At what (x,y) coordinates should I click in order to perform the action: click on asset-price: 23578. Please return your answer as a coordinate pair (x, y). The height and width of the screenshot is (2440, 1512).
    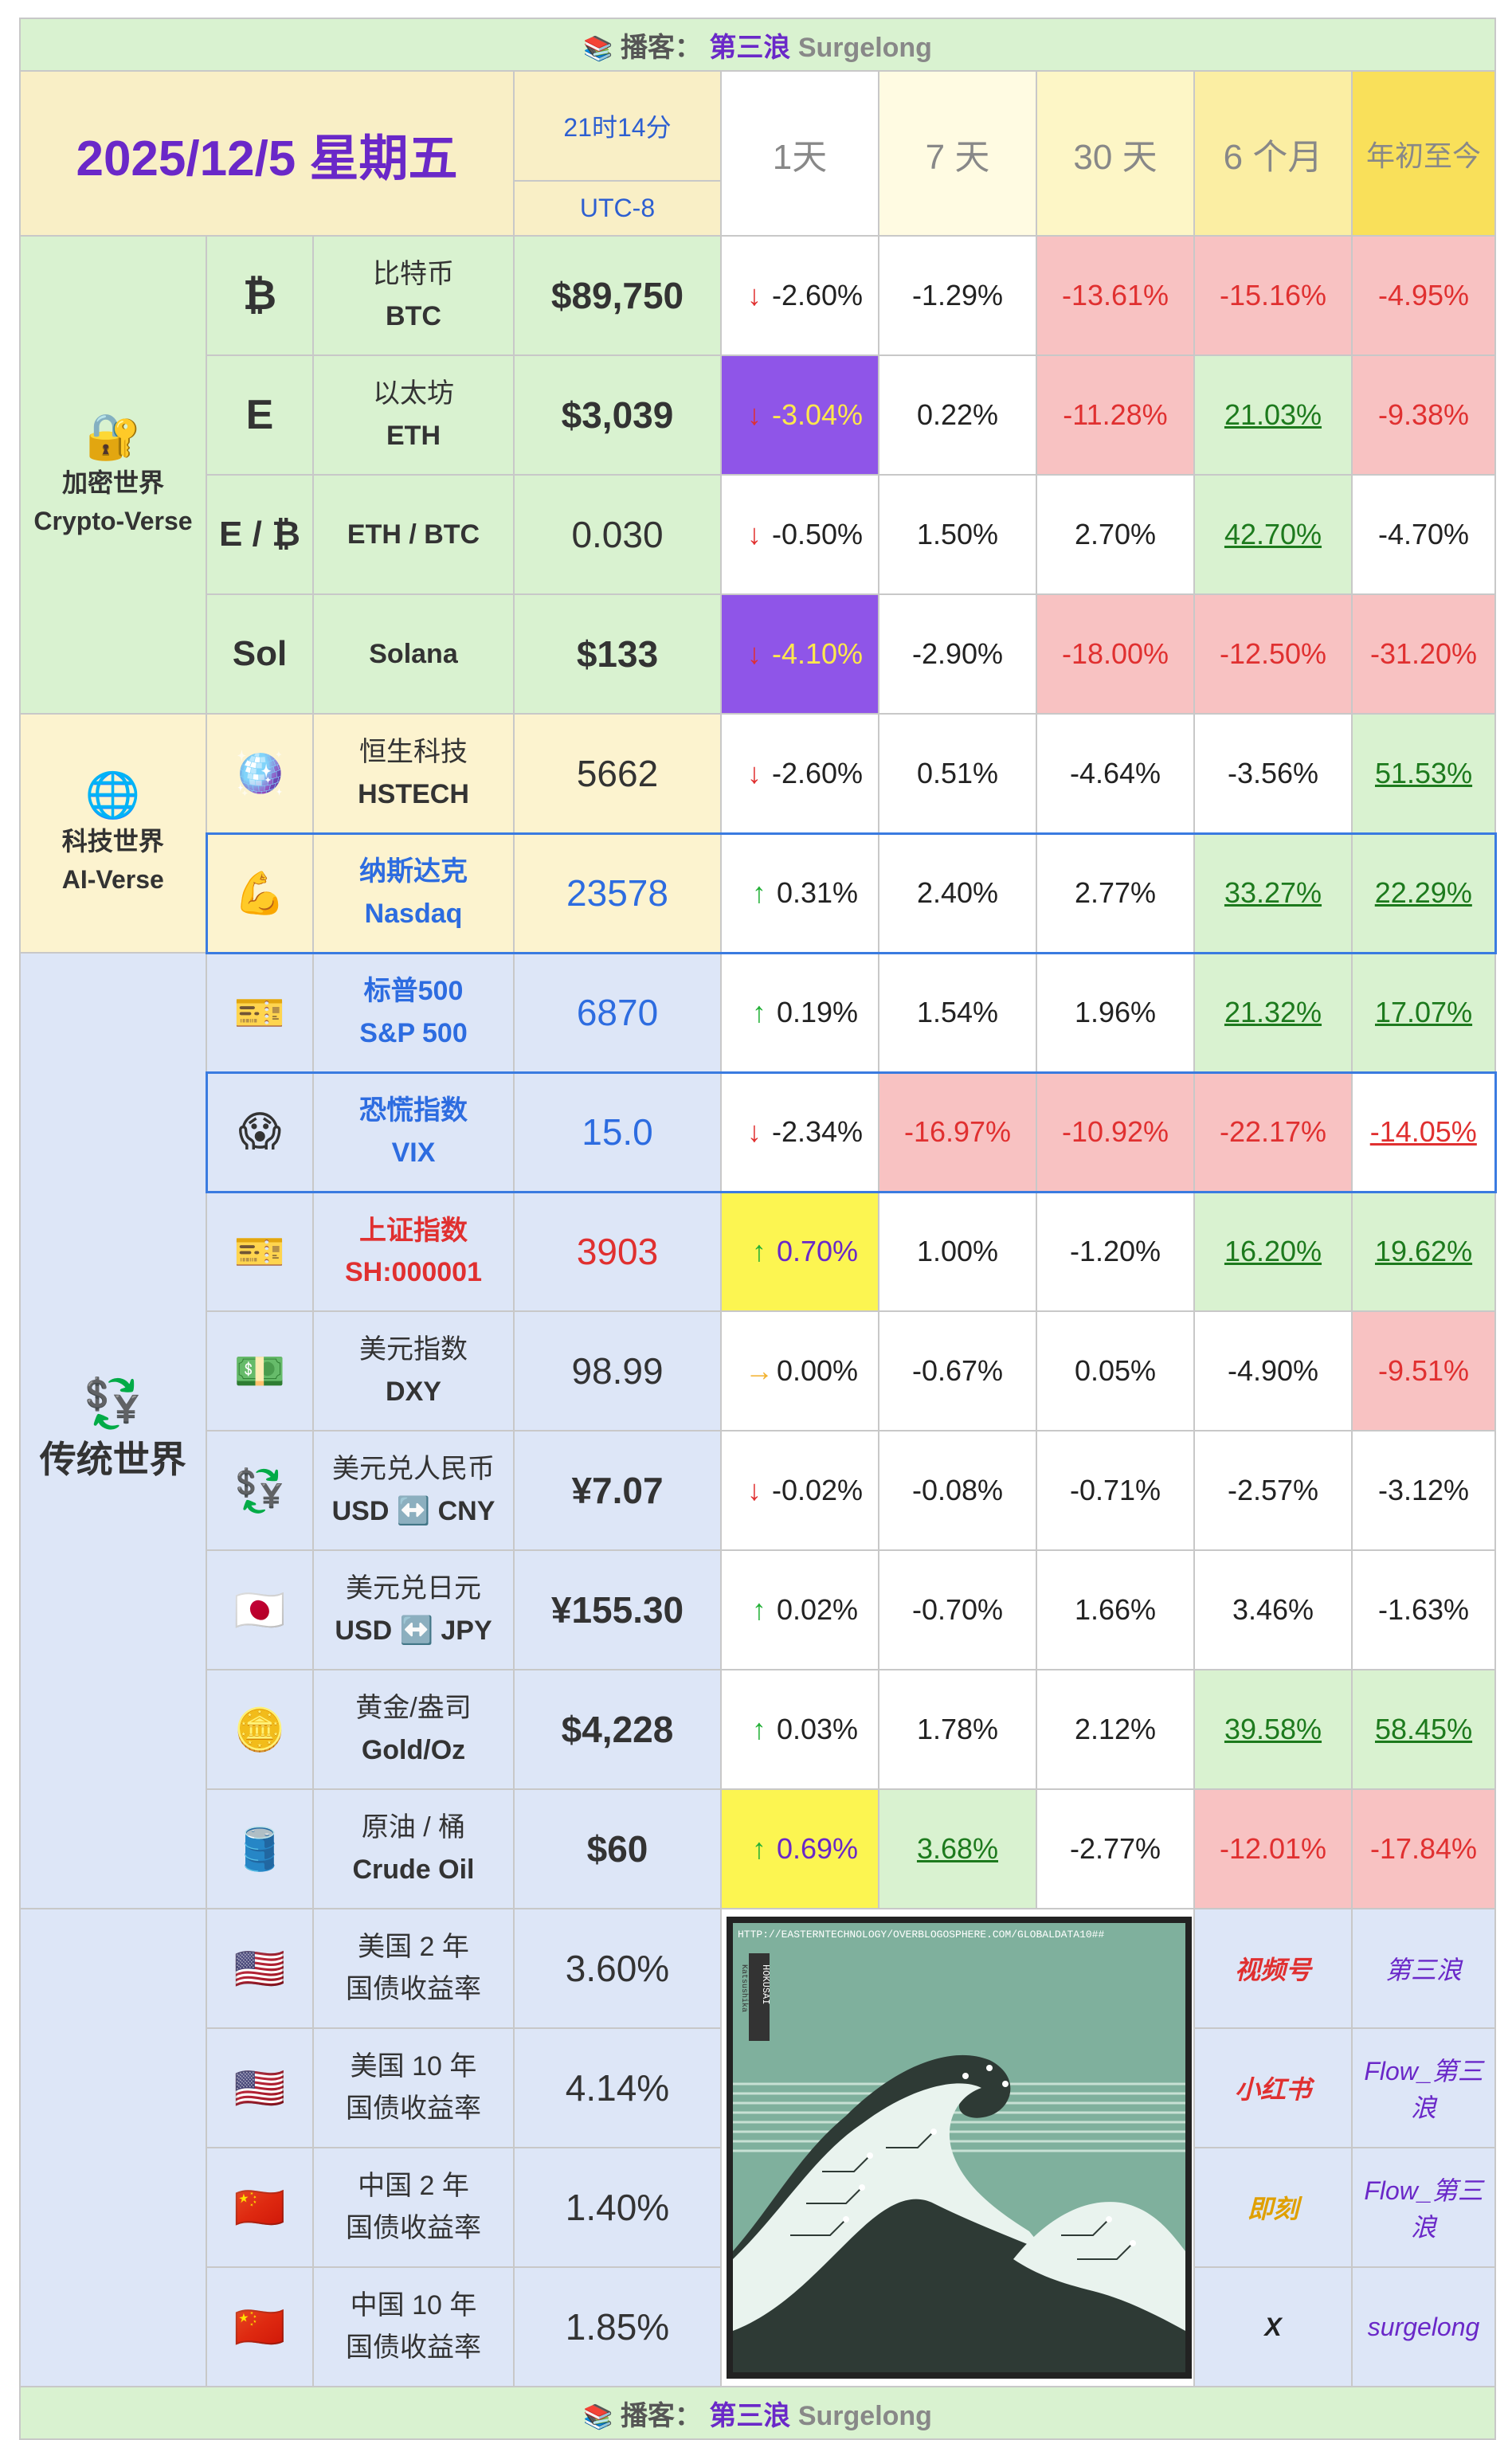
    Looking at the image, I should click on (618, 893).